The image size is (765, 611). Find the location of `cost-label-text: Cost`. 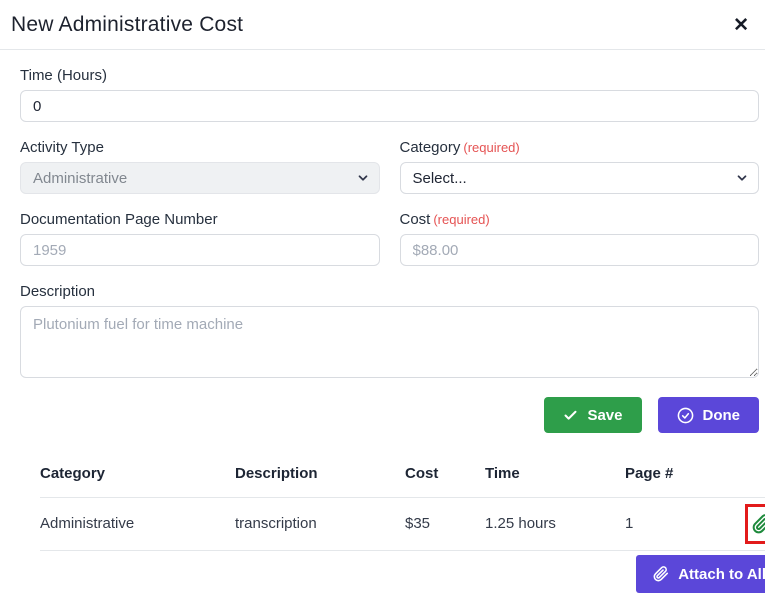

cost-label-text: Cost is located at coordinates (415, 219).